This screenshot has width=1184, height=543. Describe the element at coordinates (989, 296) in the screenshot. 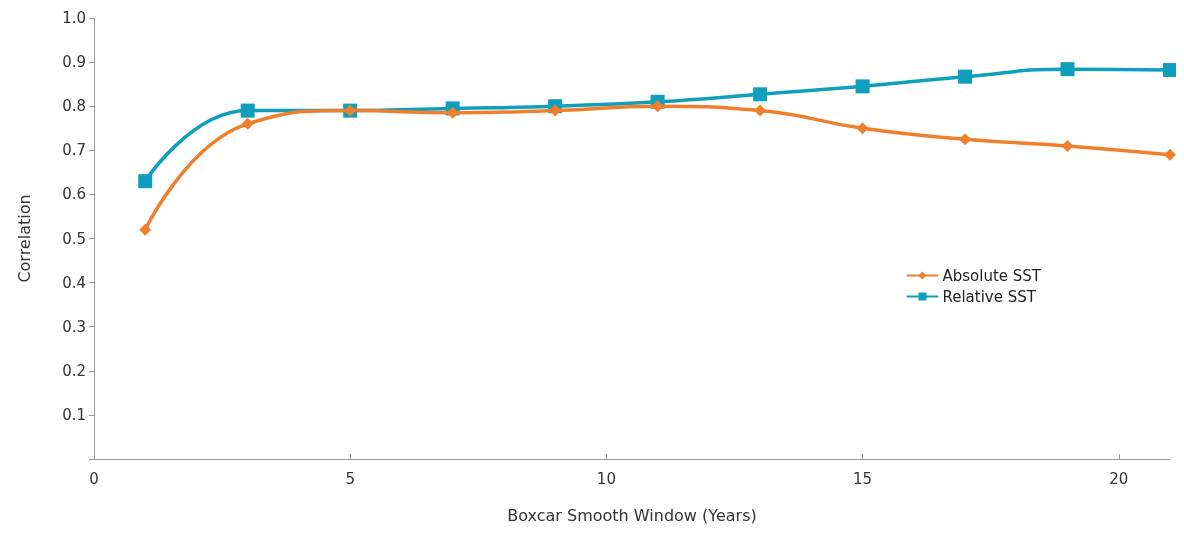

I see `legend-label: Relative SST` at that location.